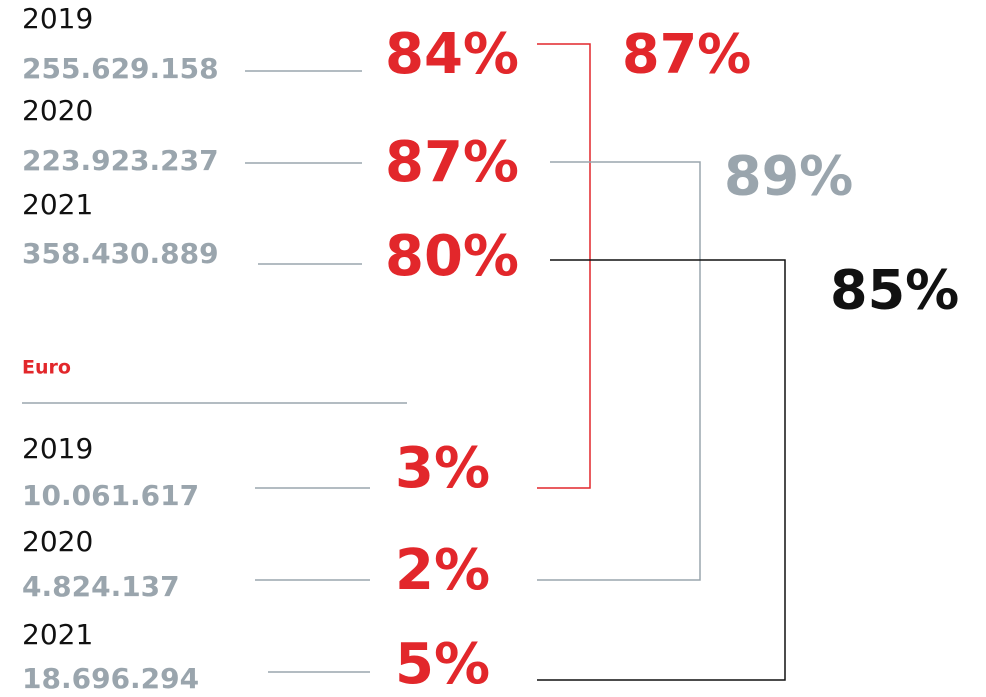 The width and height of the screenshot is (986, 697). I want to click on connector-red, so click(564, 266).